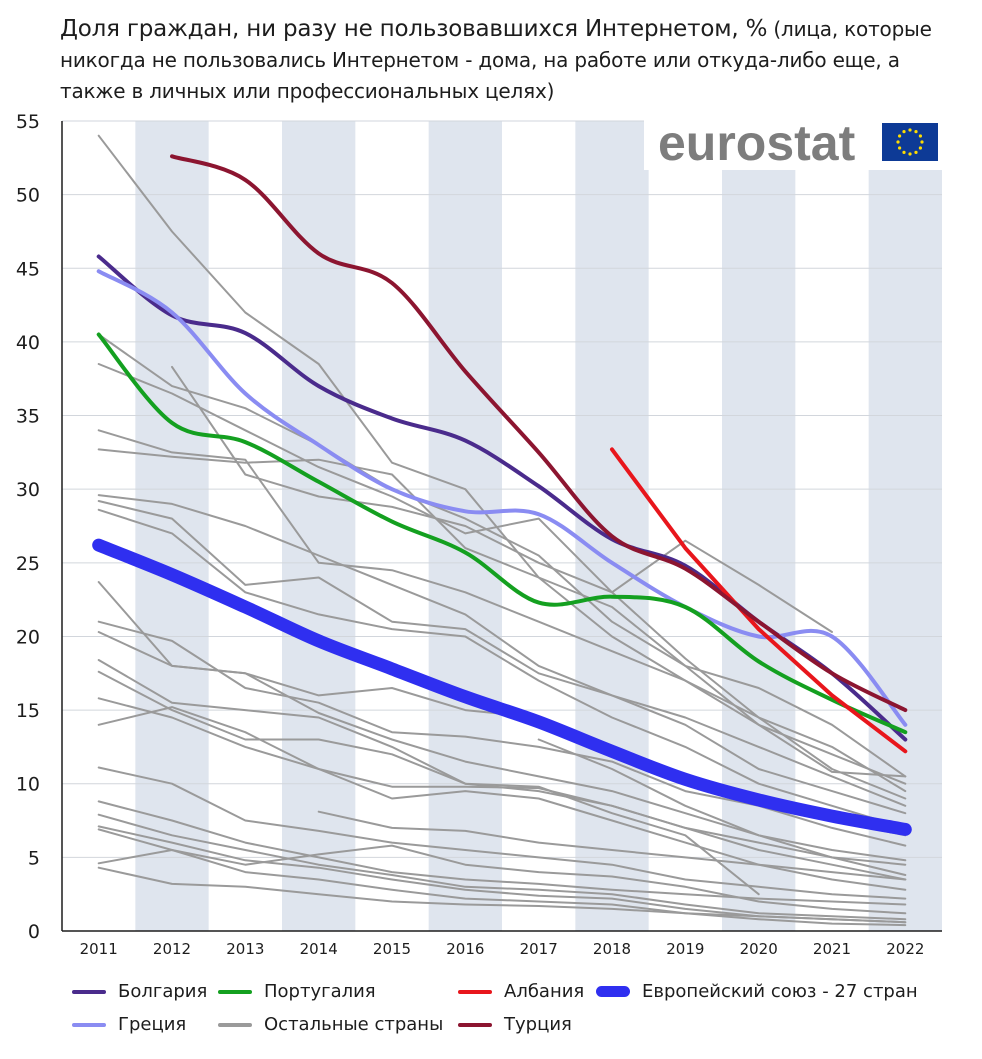 The width and height of the screenshot is (982, 1059). I want to click on x-tick-label: 2021, so click(832, 949).